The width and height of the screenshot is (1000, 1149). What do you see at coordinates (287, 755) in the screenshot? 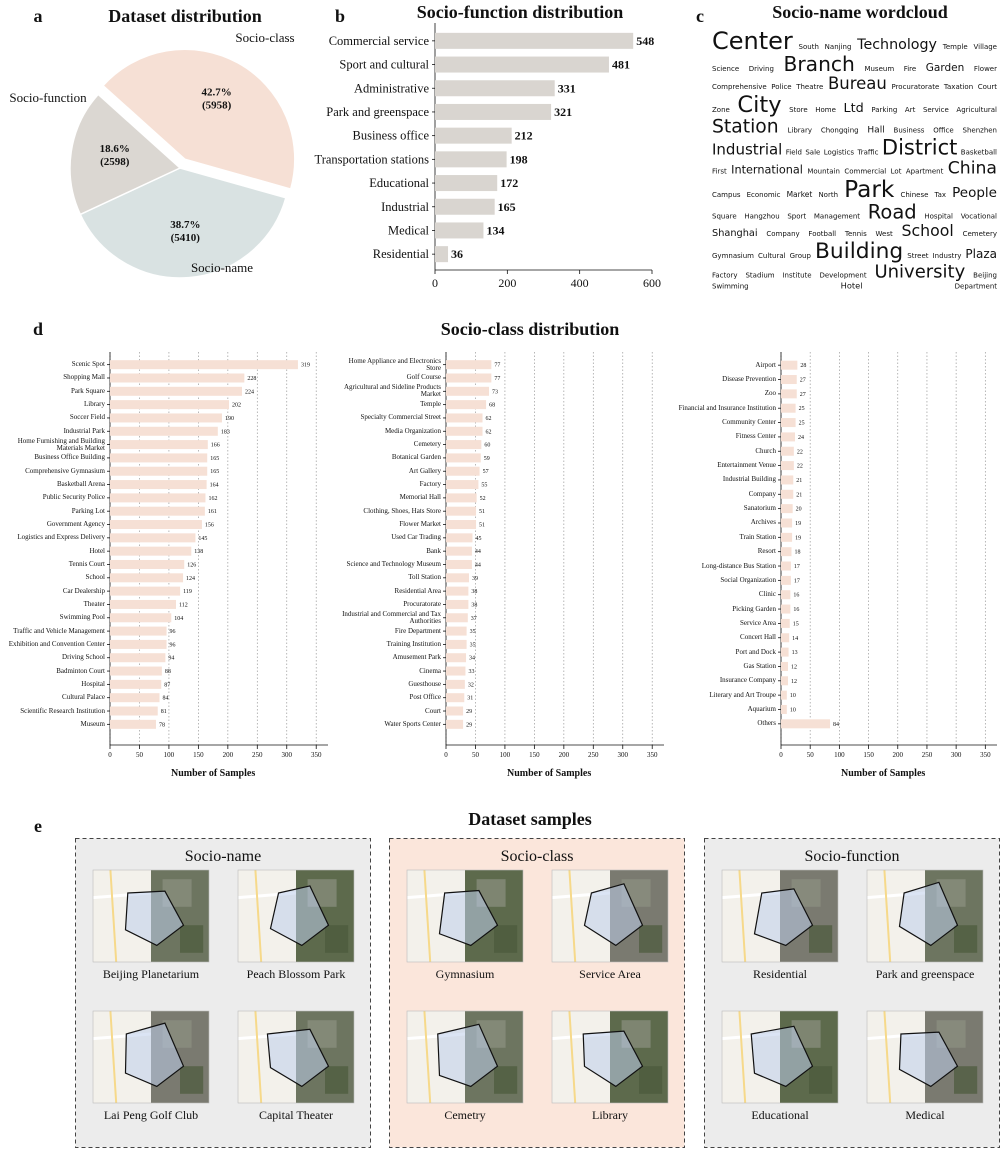
I see `x-tick-label: 300` at bounding box center [287, 755].